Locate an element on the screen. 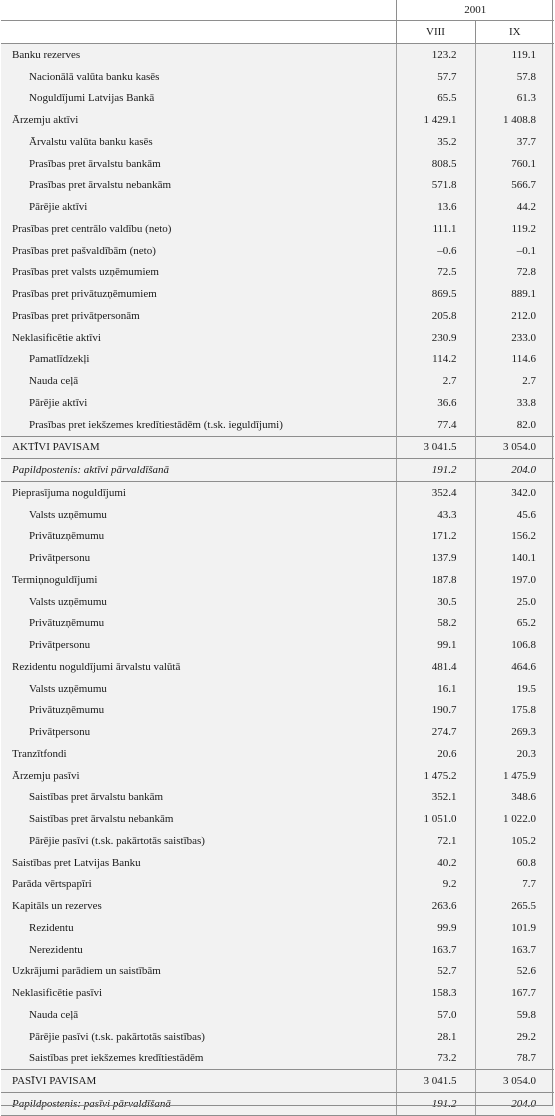  value-sep: 464.6 is located at coordinates (514, 667).